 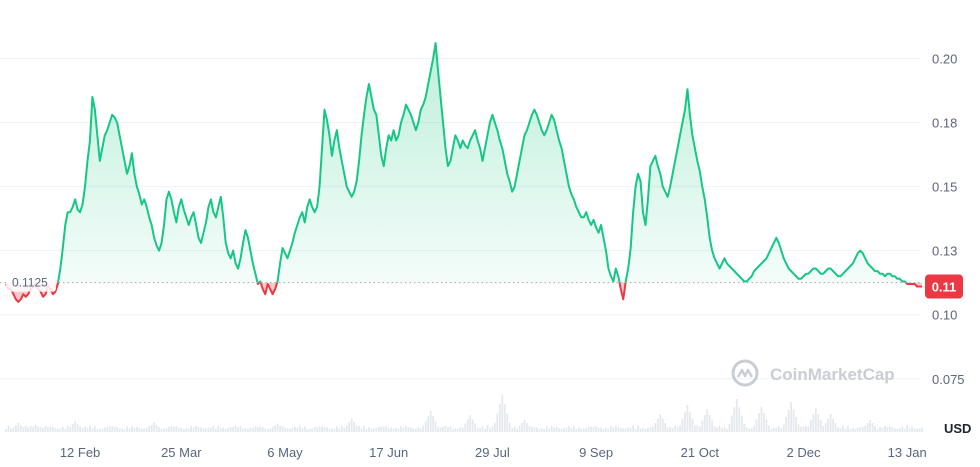 What do you see at coordinates (832, 374) in the screenshot?
I see `watermark-brand: CoinMarketCap` at bounding box center [832, 374].